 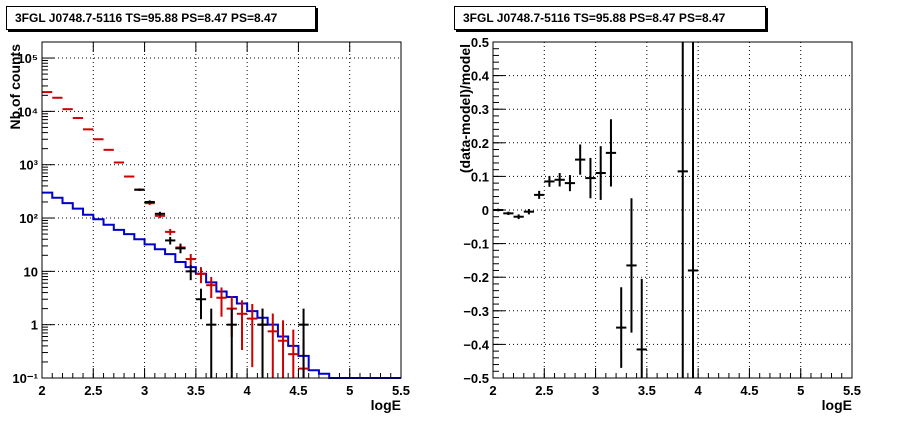 What do you see at coordinates (480, 42) in the screenshot?
I see `y-tick-label: 0.5` at bounding box center [480, 42].